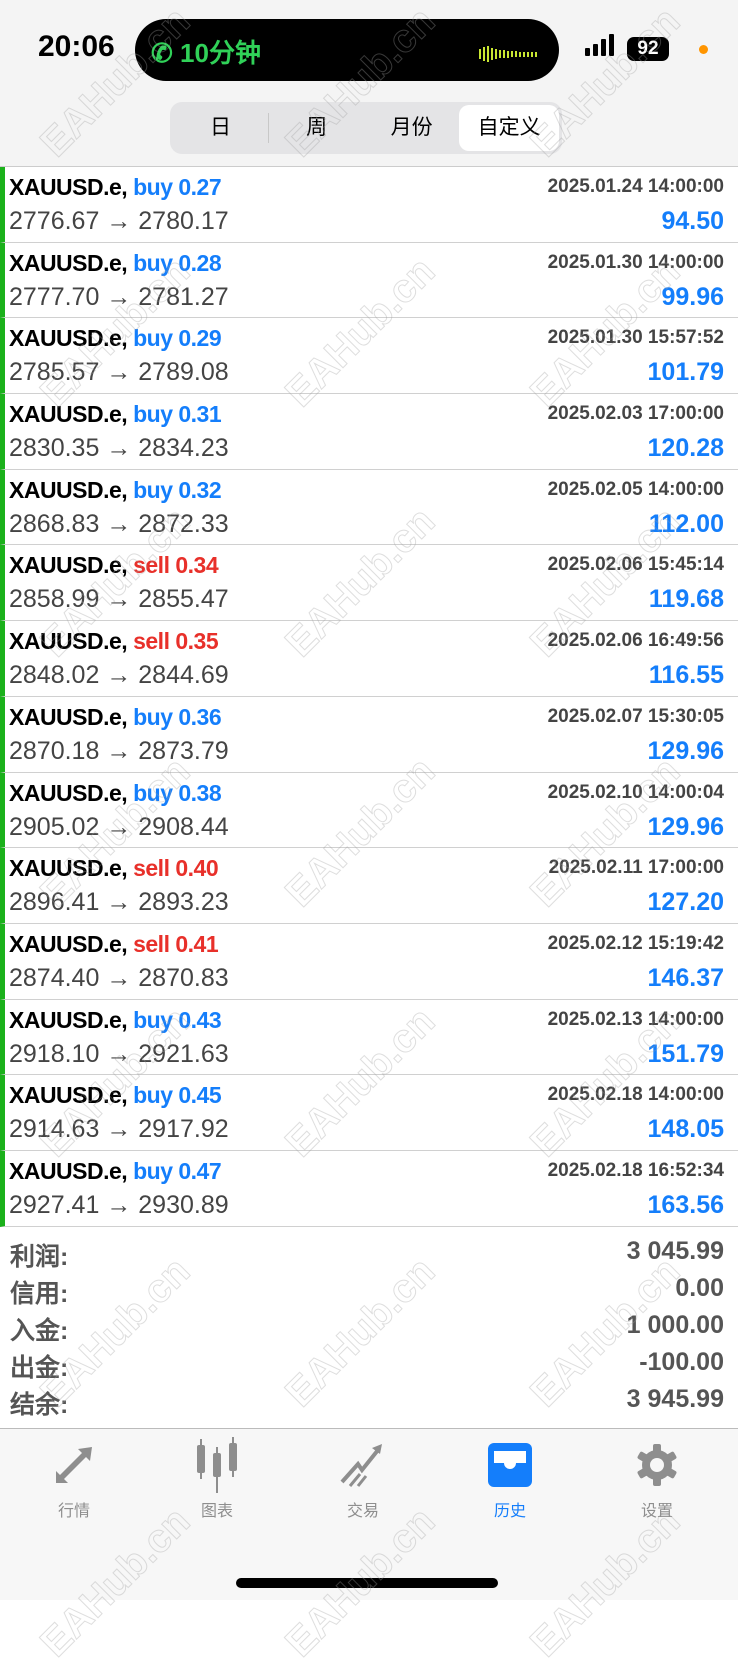 This screenshot has height=1666, width=738. I want to click on dynamic-island-call: ✆ 10分钟, so click(347, 50).